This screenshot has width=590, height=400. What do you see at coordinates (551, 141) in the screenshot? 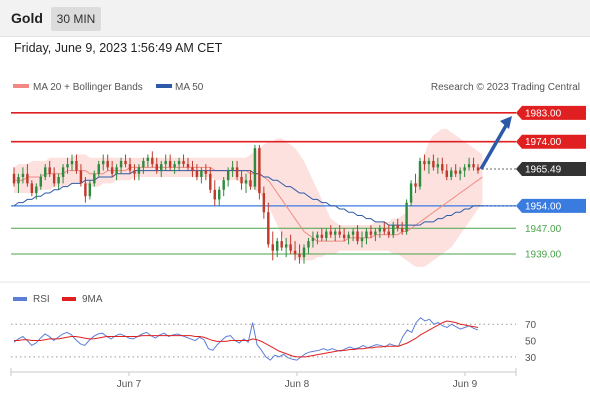
I see `price-tag-1974.00` at bounding box center [551, 141].